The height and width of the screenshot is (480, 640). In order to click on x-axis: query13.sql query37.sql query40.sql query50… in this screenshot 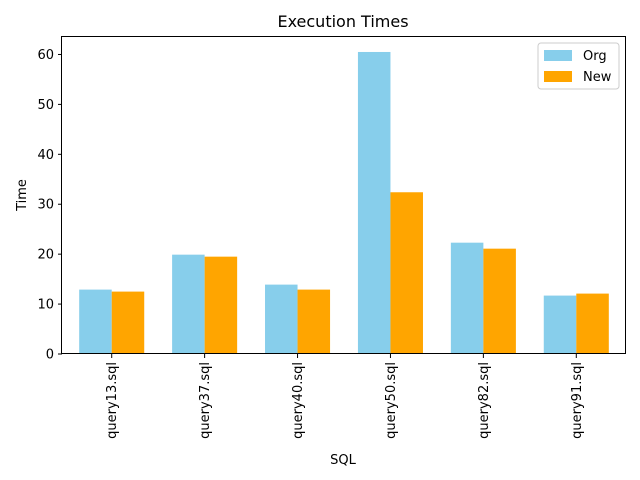, I will do `click(345, 396)`.